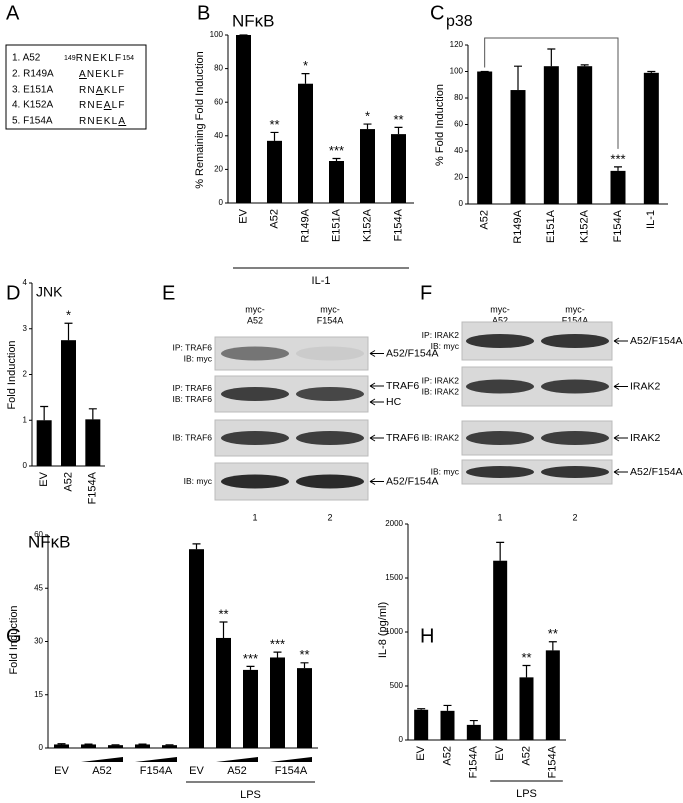  What do you see at coordinates (115, 90) in the screenshot?
I see `sequence-part: KLF` at bounding box center [115, 90].